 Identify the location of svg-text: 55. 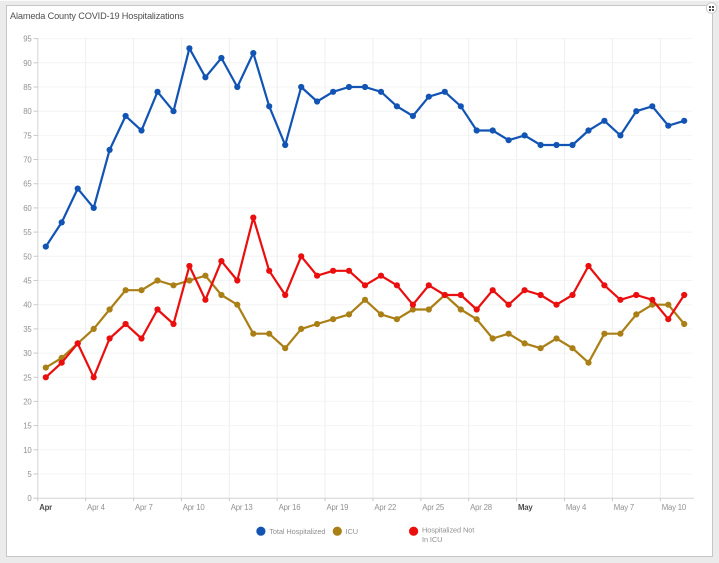
(27, 232).